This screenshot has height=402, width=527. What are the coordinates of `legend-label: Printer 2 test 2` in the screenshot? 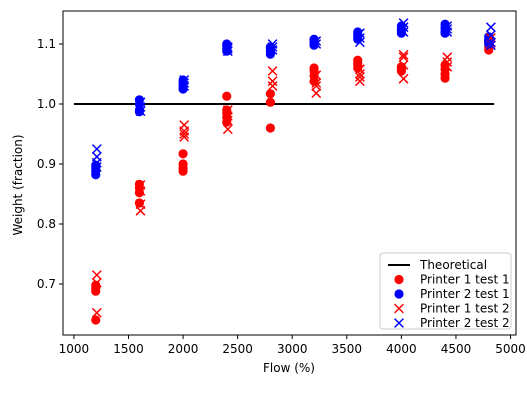 It's located at (465, 323).